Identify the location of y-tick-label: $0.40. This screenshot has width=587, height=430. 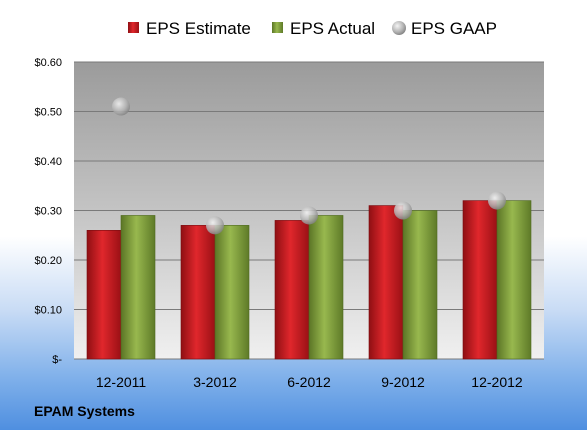
(48, 162).